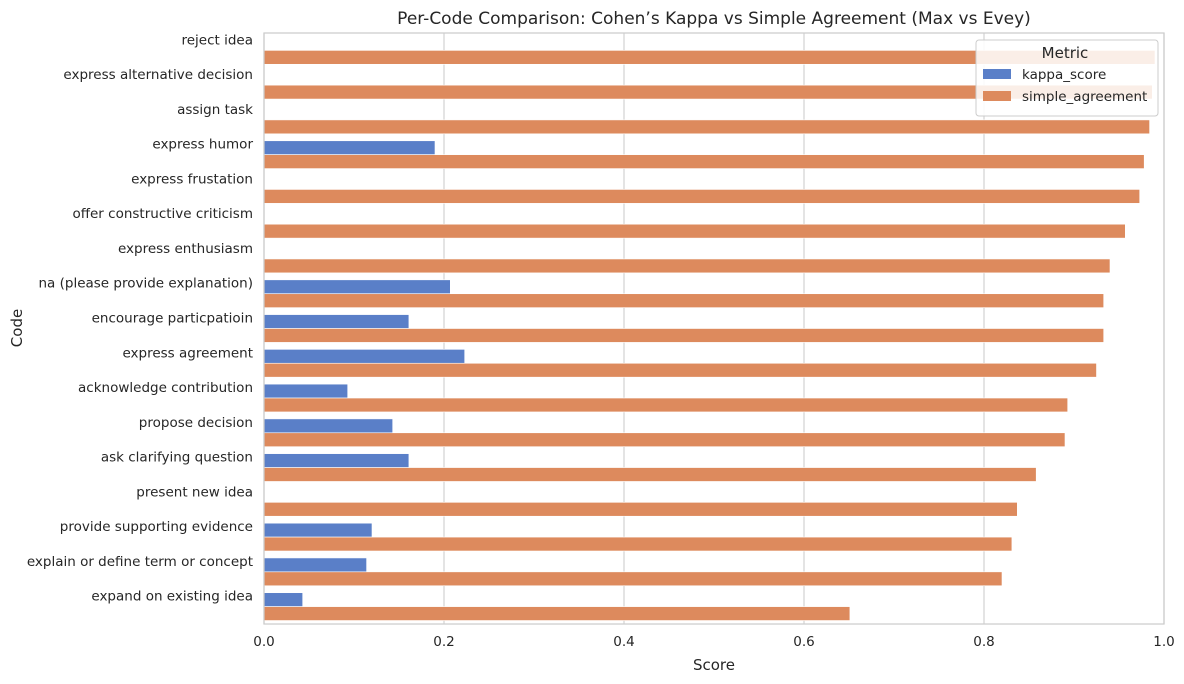 This screenshot has width=1184, height=684. I want to click on legend-label-simple: simple_agreement, so click(1084, 97).